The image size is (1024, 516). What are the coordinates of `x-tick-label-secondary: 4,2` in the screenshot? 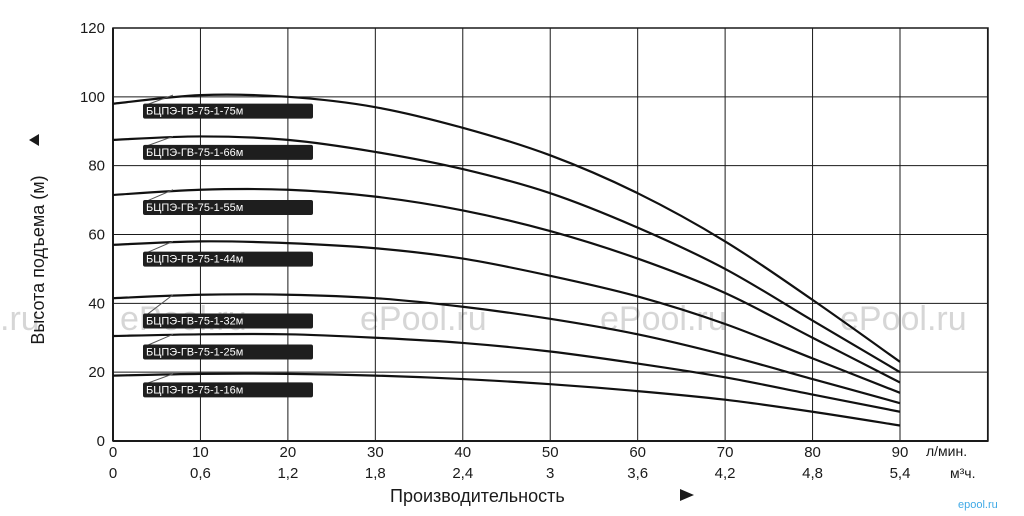 It's located at (725, 473).